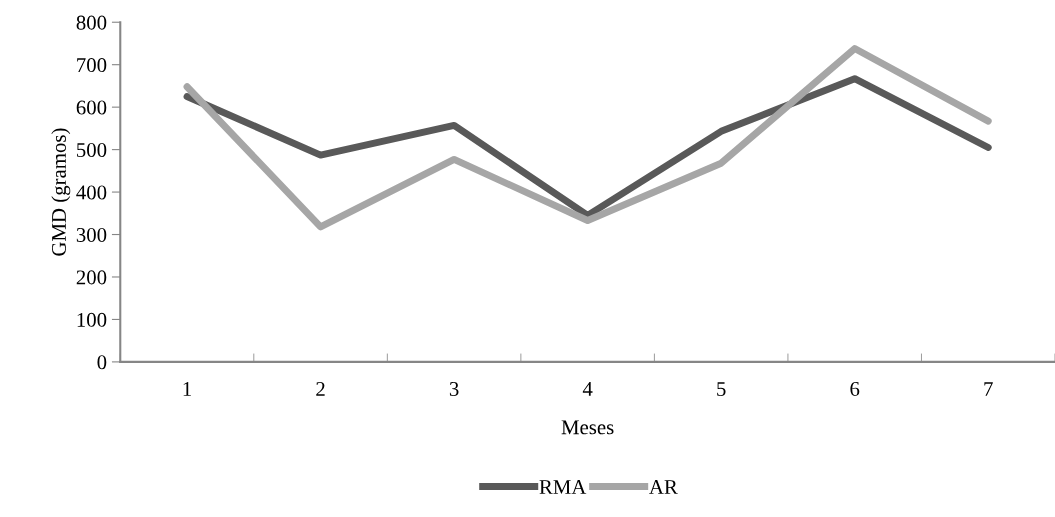  Describe the element at coordinates (663, 487) in the screenshot. I see `legend-label: AR` at that location.